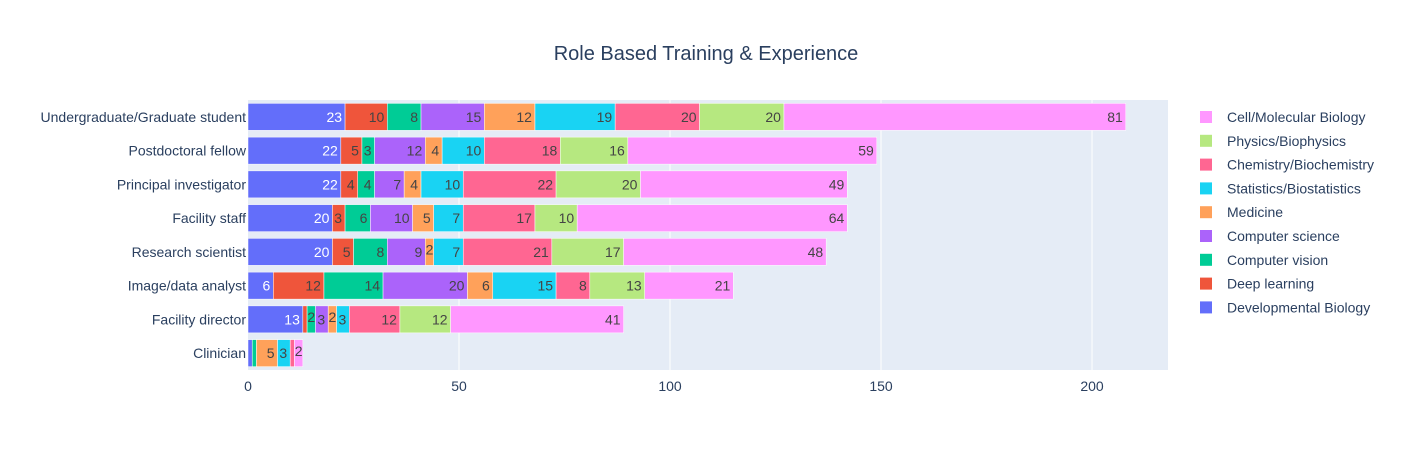 This screenshot has width=1412, height=450. Describe the element at coordinates (1286, 141) in the screenshot. I see `legend-label: Physics/Biophysics` at that location.